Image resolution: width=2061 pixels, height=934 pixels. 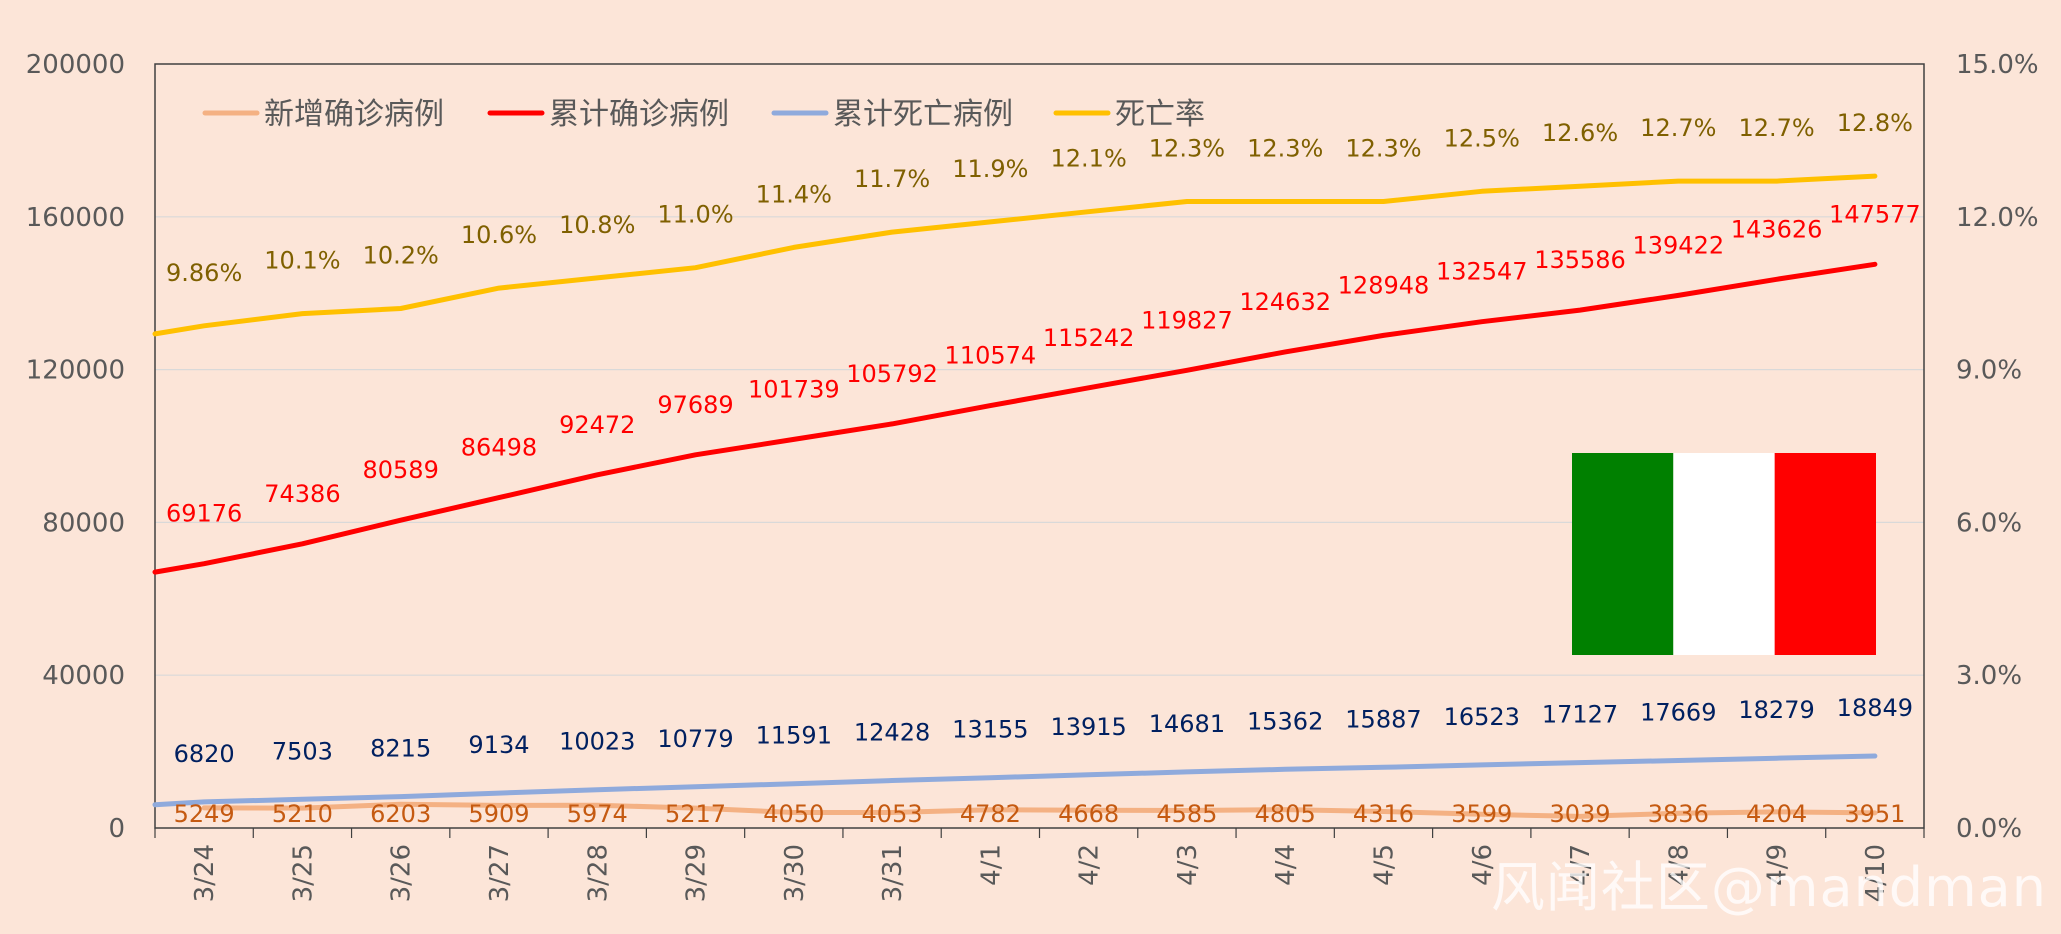 What do you see at coordinates (204, 514) in the screenshot?
I see `data-label: 69176` at bounding box center [204, 514].